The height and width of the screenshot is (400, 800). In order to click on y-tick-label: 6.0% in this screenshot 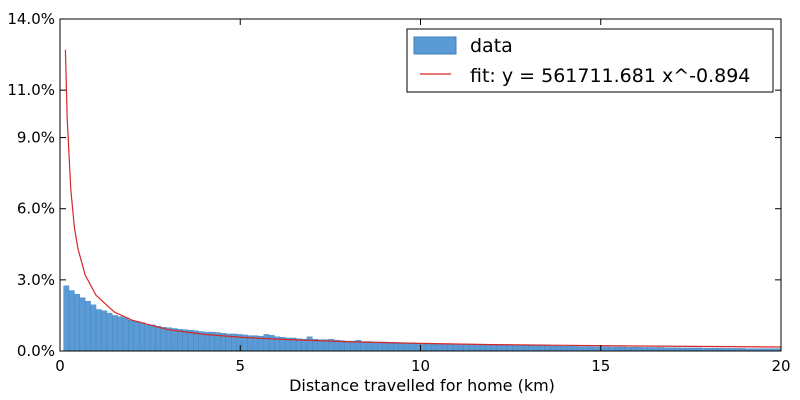, I will do `click(36, 209)`.